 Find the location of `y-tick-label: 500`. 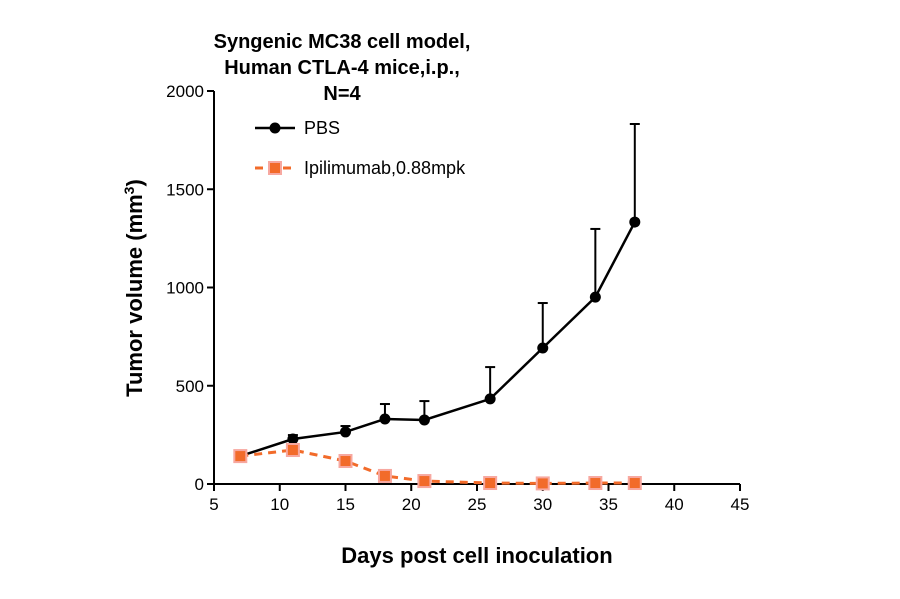

y-tick-label: 500 is located at coordinates (190, 386).